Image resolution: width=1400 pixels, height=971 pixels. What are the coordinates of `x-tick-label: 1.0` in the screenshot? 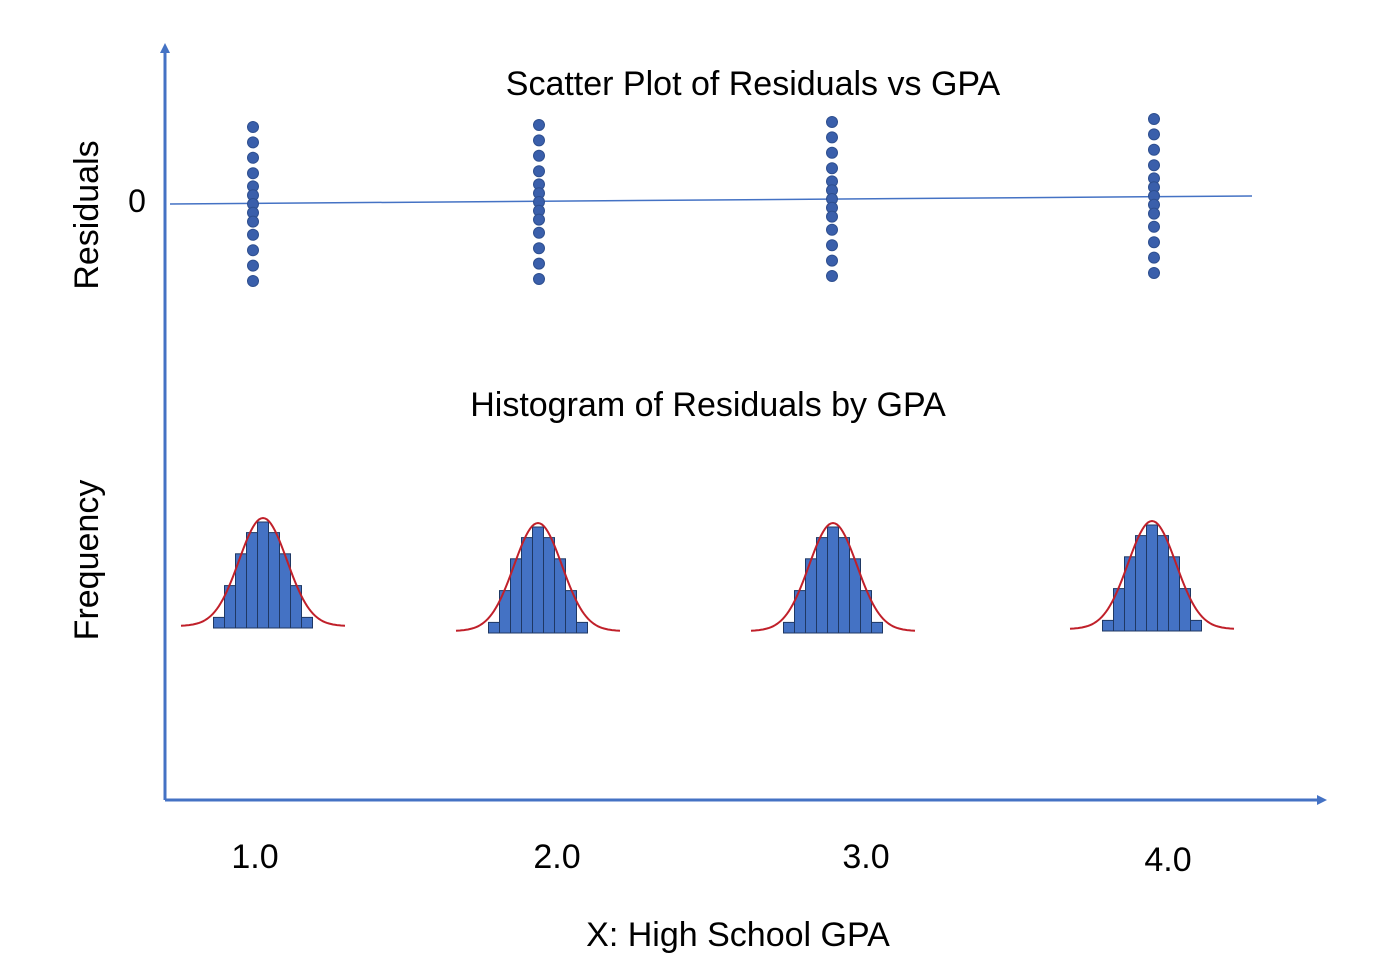 It's located at (254, 857).